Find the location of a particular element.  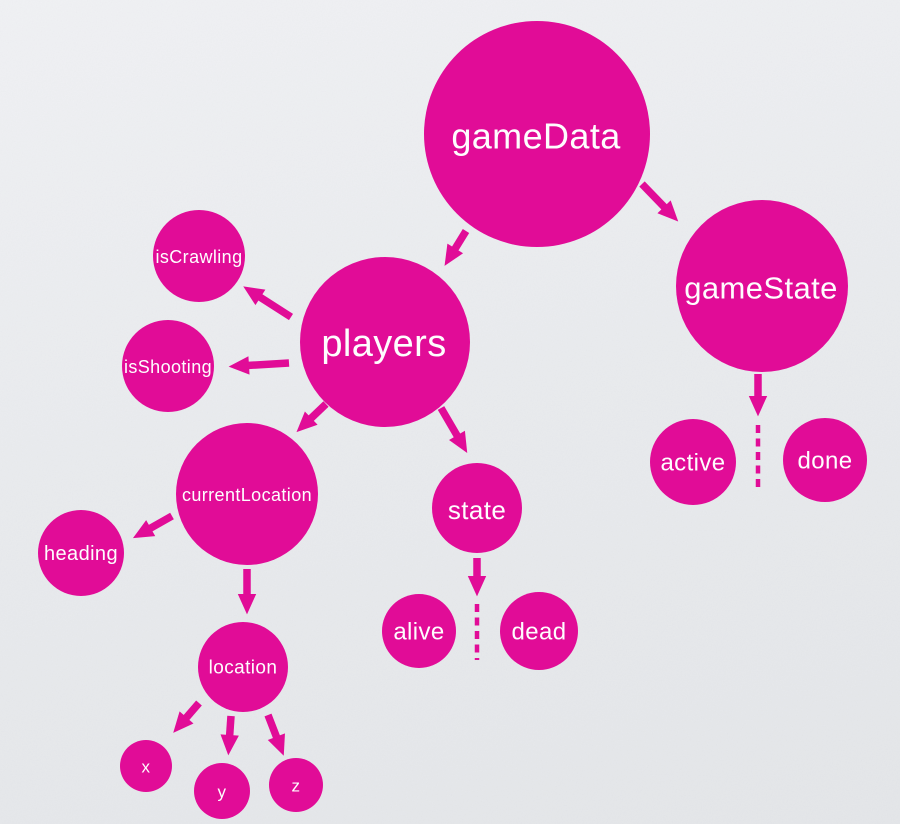

node-location-circle is located at coordinates (243, 667).